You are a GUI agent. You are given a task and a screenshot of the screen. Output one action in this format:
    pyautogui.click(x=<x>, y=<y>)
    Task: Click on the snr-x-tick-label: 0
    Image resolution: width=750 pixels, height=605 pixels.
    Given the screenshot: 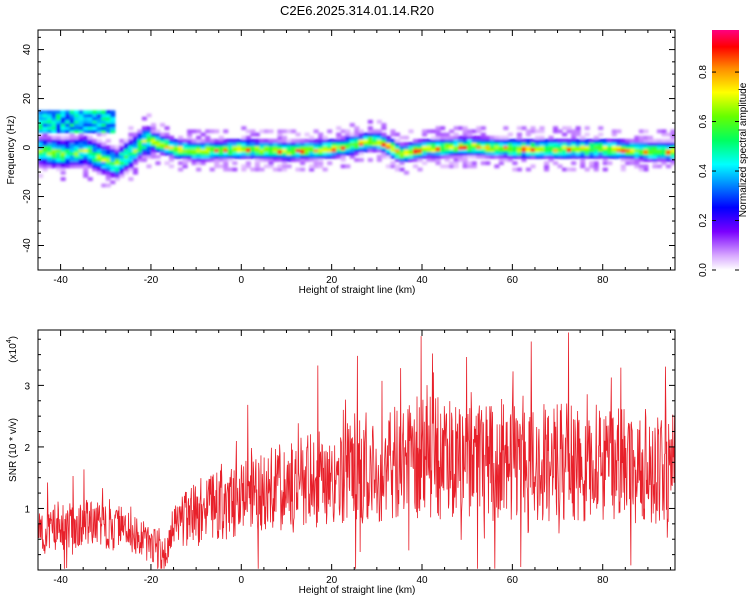 What is the action you would take?
    pyautogui.click(x=242, y=580)
    